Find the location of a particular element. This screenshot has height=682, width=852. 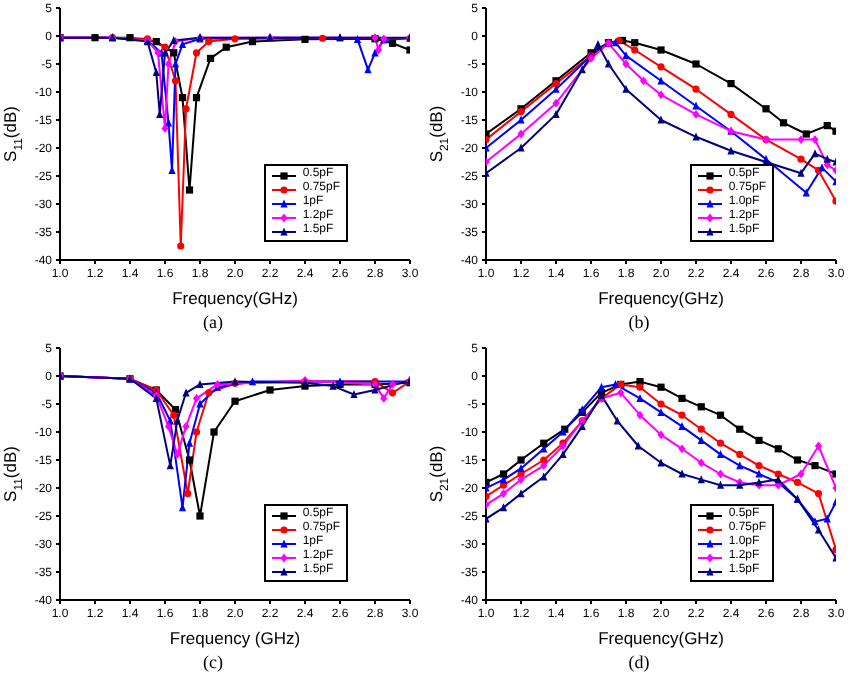

text: (c) is located at coordinates (213, 662).